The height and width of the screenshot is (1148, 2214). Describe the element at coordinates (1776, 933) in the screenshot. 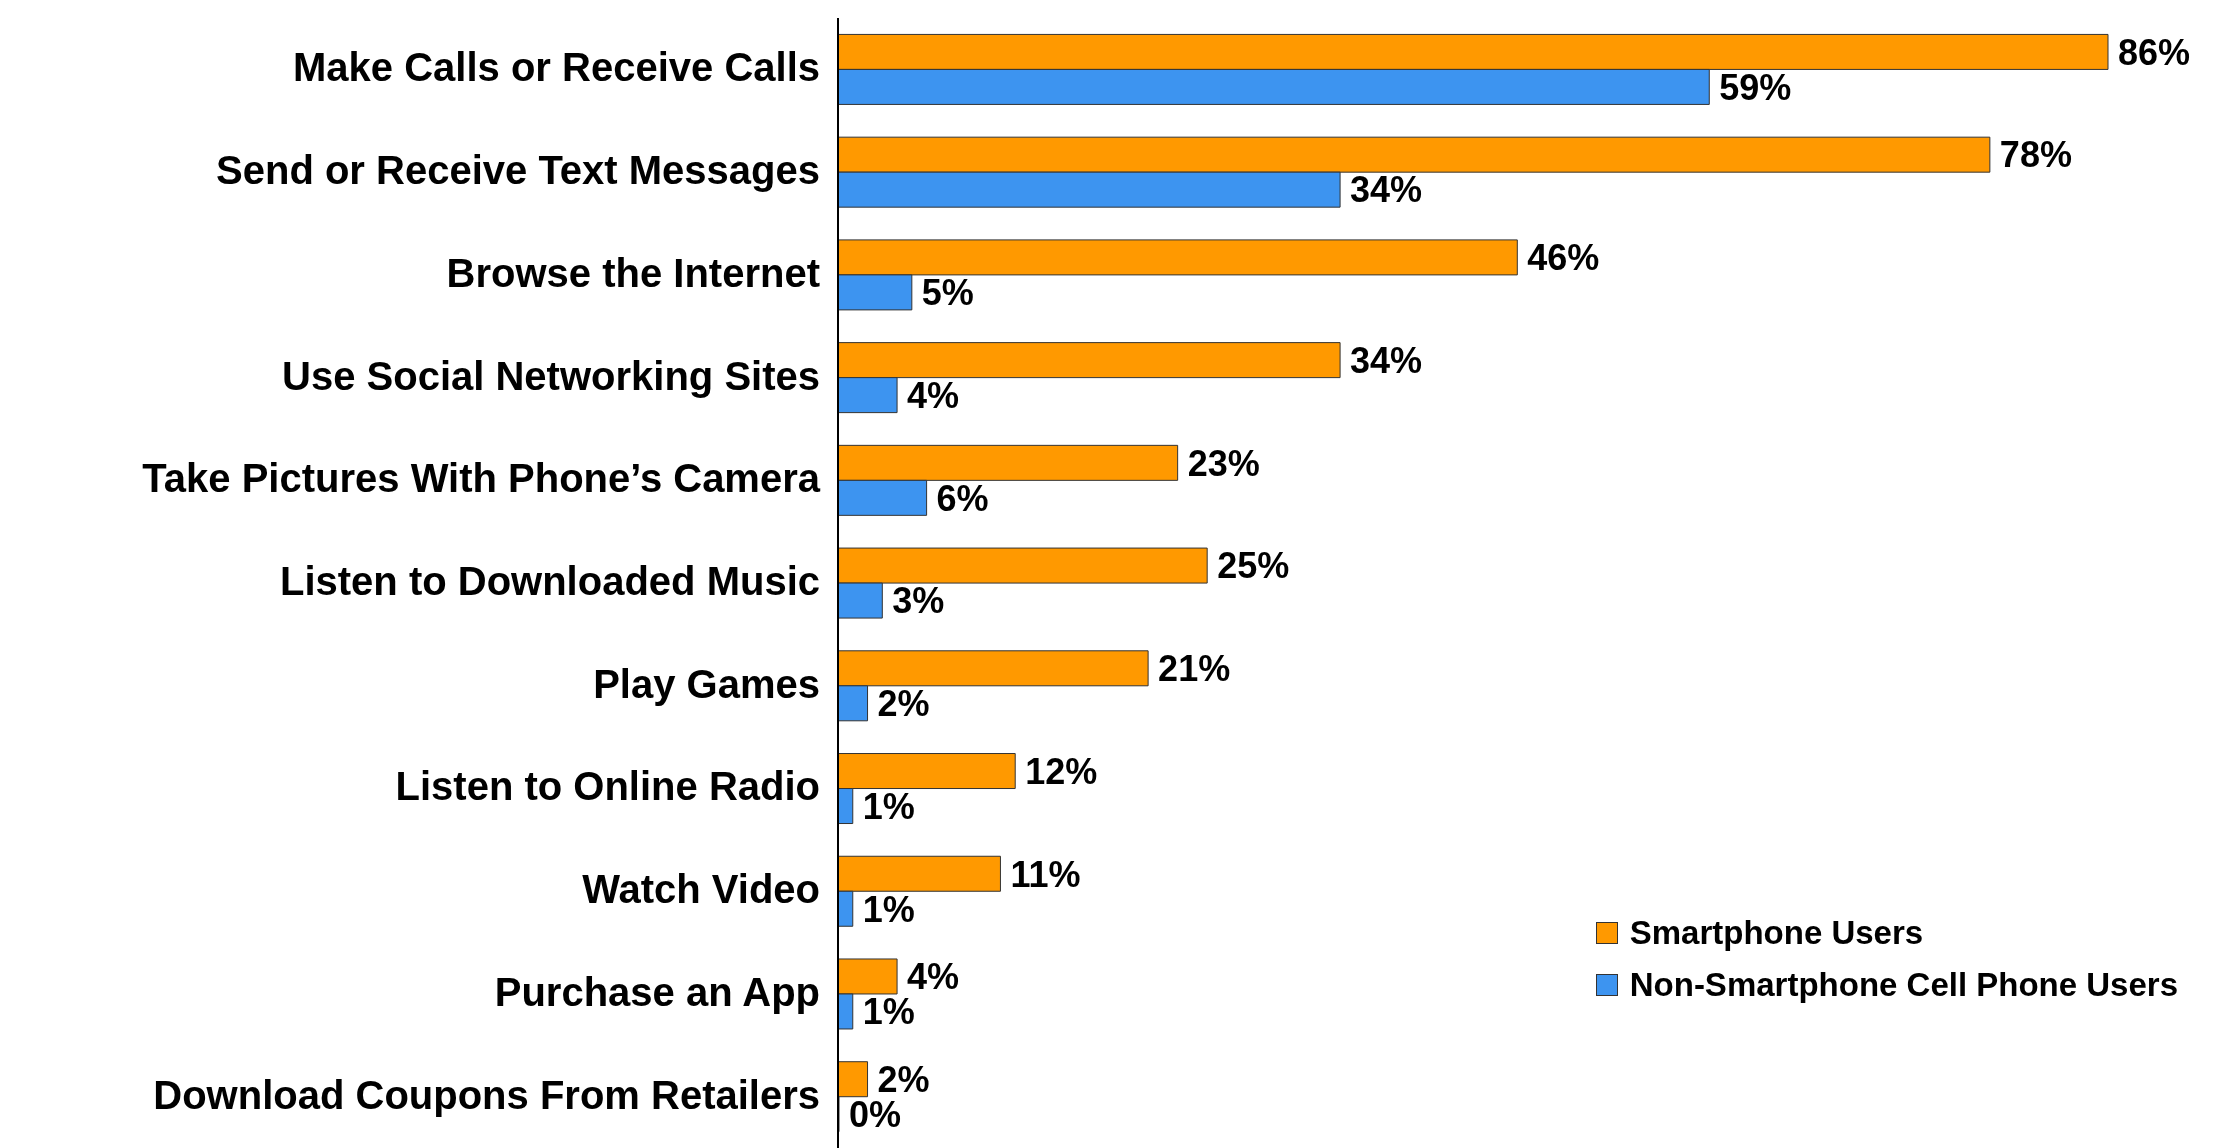

I see `legend-label: Smartphone Users` at that location.